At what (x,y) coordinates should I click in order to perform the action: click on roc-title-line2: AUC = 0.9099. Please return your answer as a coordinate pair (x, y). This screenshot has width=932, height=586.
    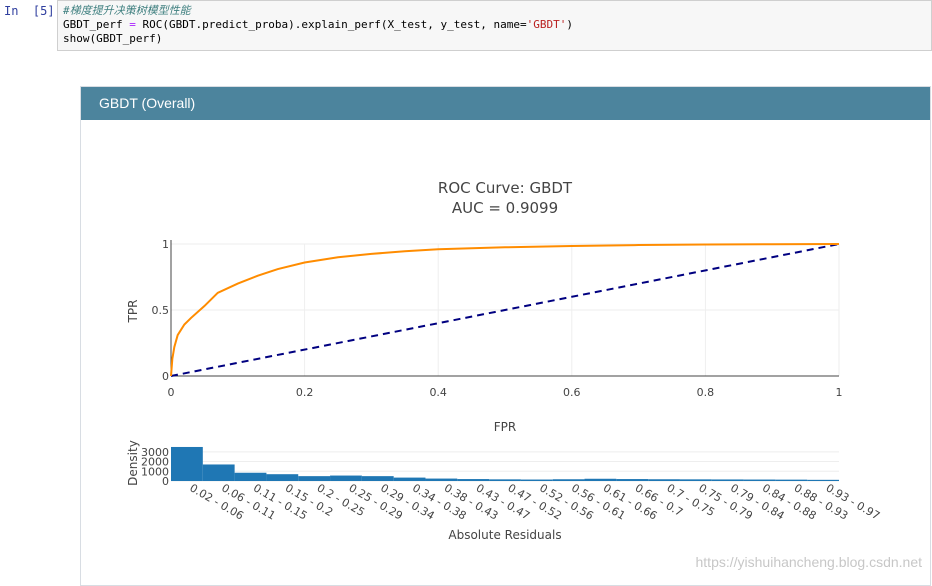
    Looking at the image, I should click on (505, 208).